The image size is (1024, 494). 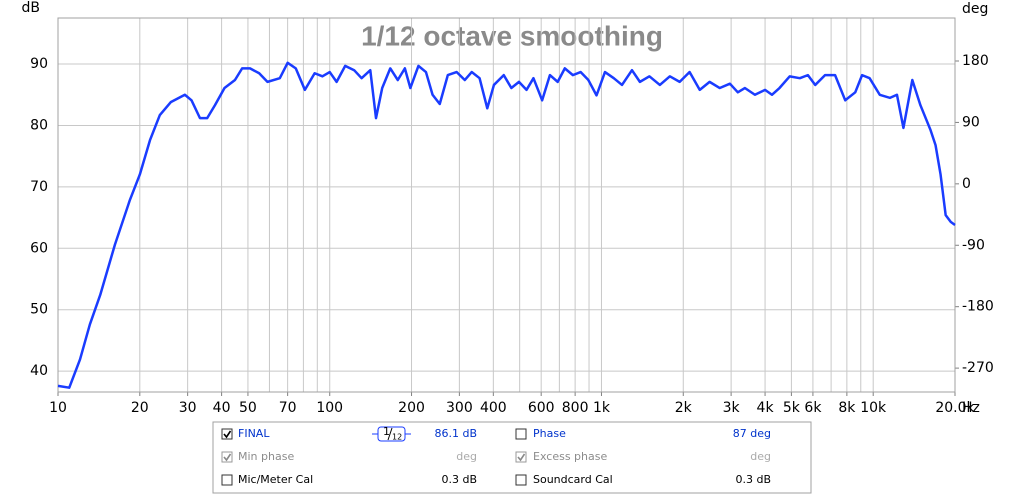 I want to click on x-tick-label: 400, so click(x=493, y=408).